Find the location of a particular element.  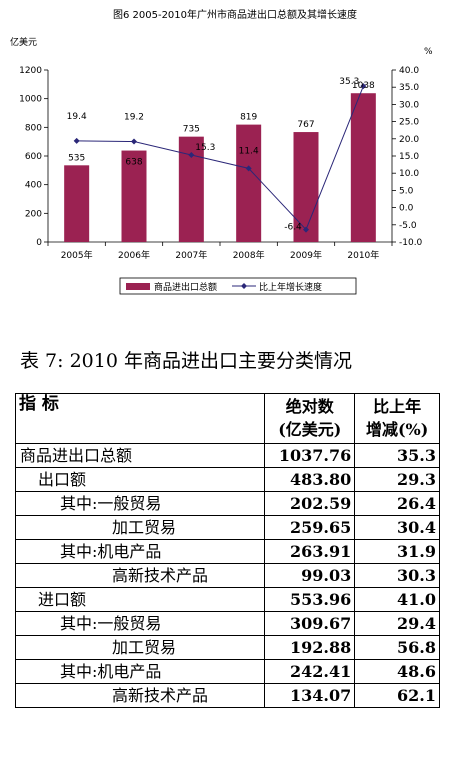

left-tick-label: 200 is located at coordinates (33, 214).